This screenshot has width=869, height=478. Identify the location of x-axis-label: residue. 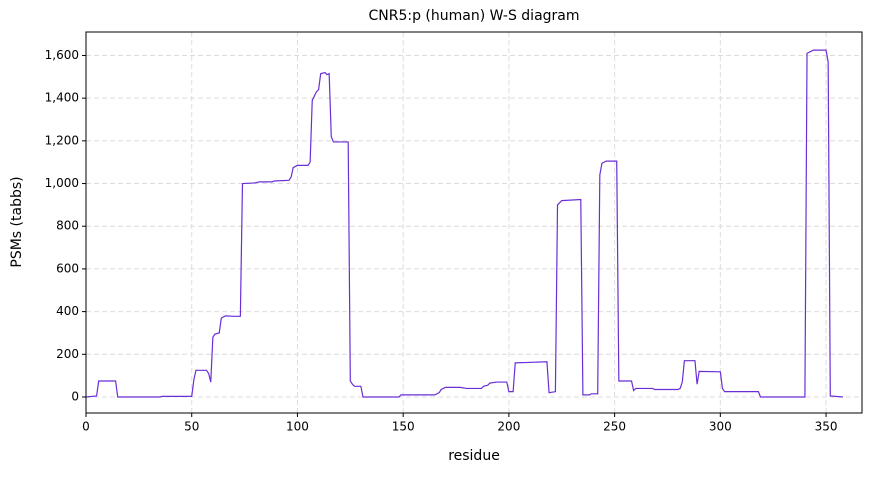
(474, 456).